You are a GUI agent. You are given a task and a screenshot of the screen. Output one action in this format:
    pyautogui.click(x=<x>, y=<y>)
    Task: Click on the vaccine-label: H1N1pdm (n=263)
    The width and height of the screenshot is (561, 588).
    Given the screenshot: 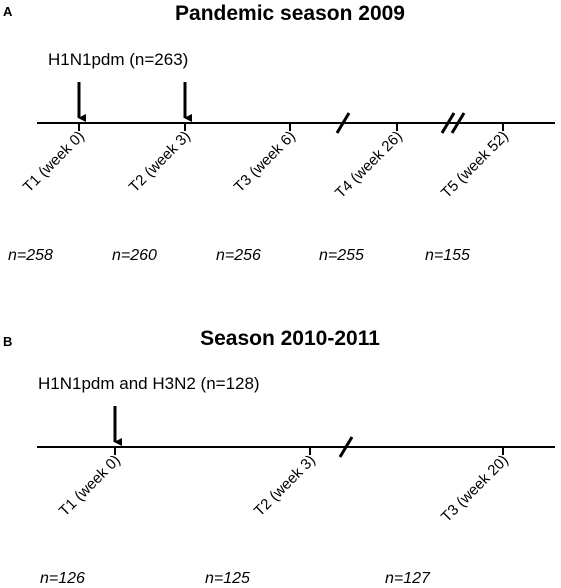 What is the action you would take?
    pyautogui.click(x=118, y=59)
    